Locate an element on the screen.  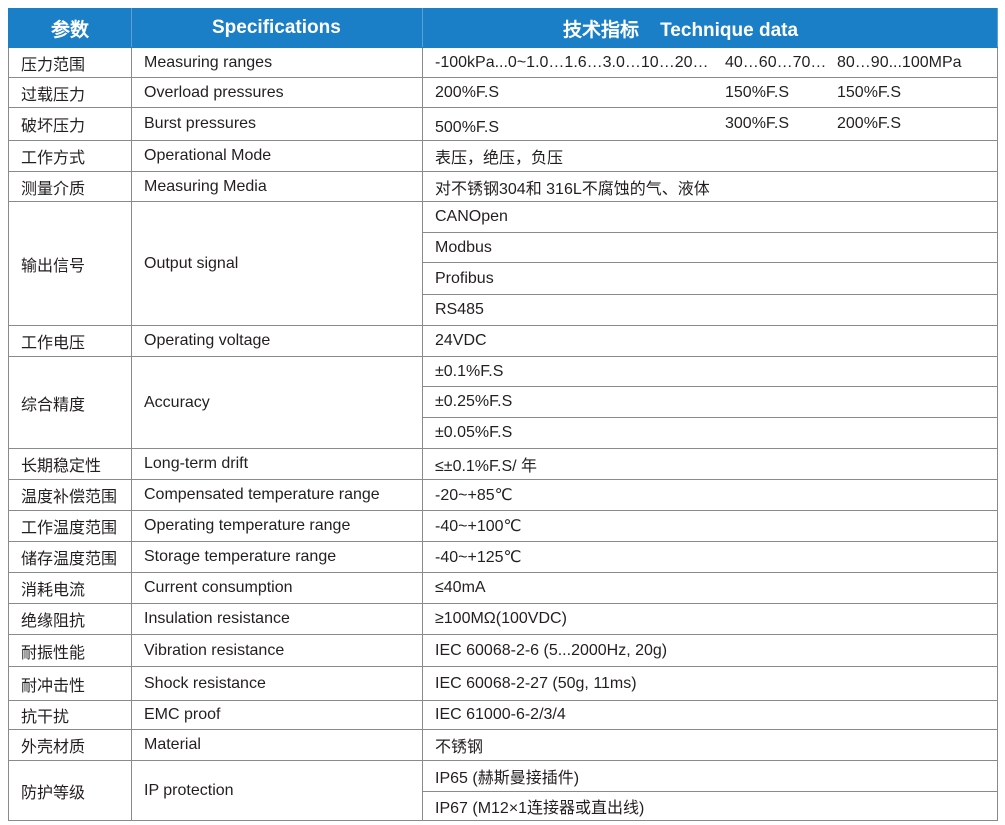
param-cn: 温度补偿范围 is located at coordinates (70, 495).